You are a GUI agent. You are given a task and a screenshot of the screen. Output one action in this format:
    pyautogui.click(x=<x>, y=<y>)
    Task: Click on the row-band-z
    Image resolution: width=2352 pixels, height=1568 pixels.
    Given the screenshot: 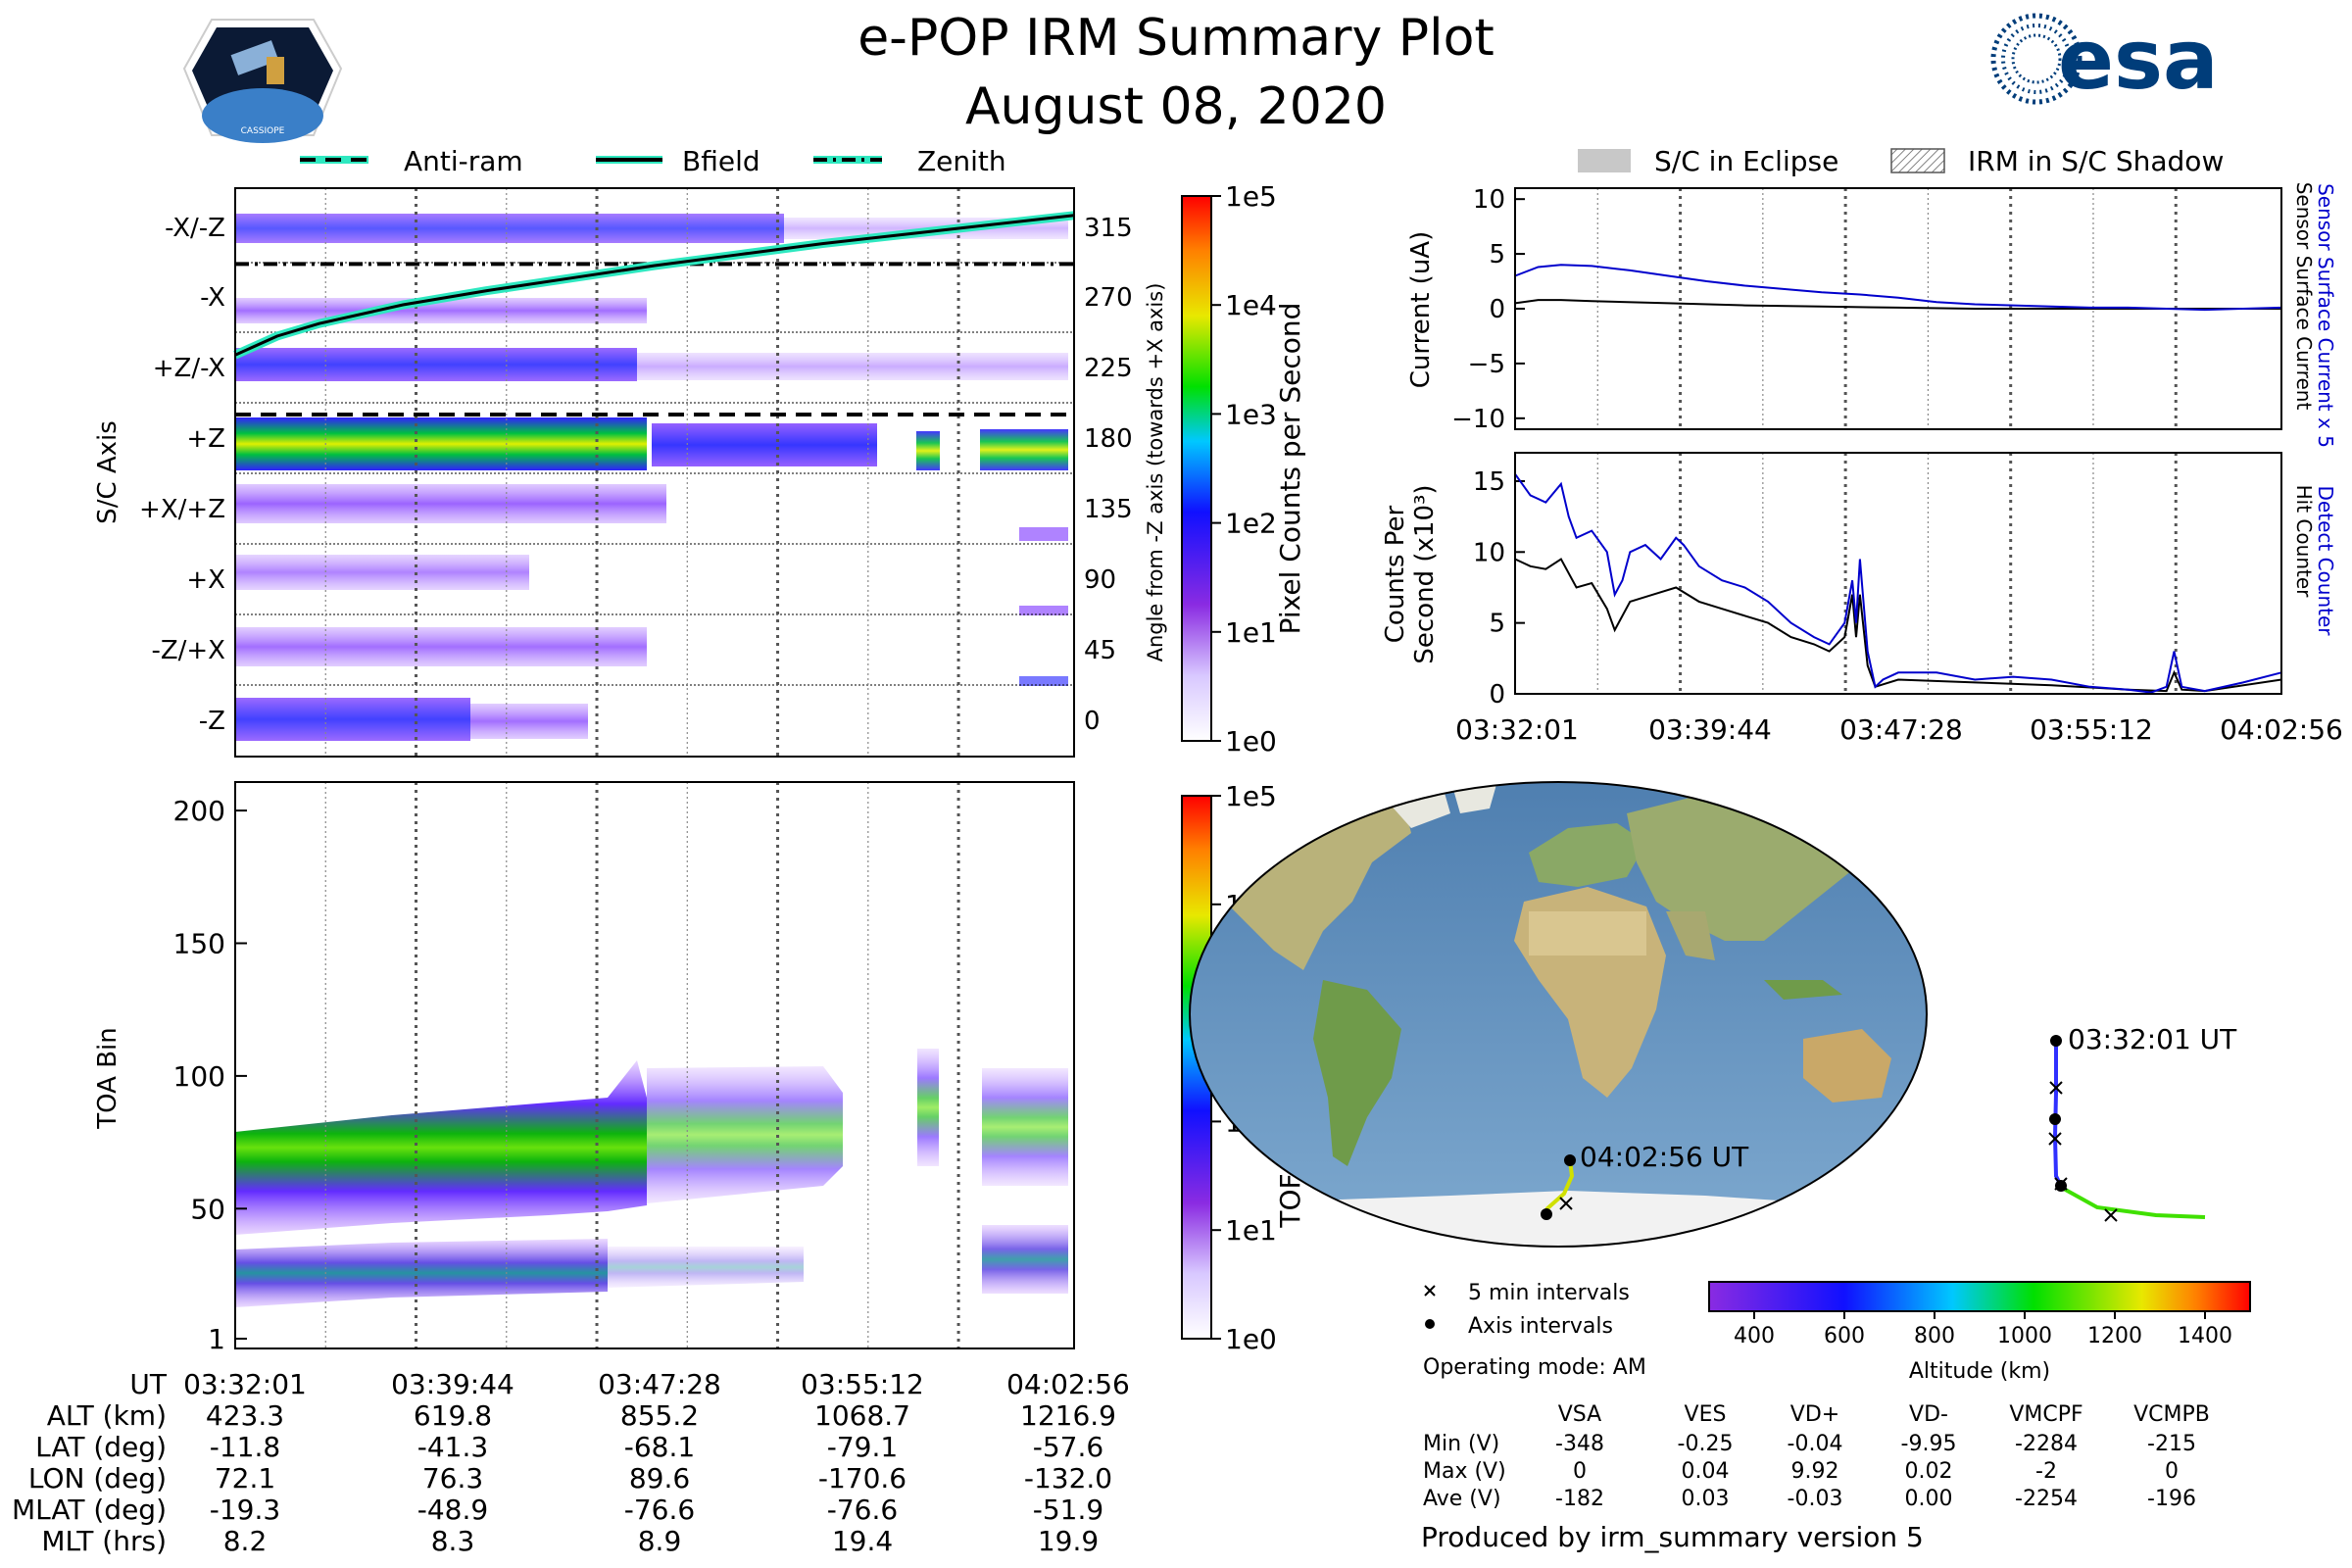 What is the action you would take?
    pyautogui.click(x=441, y=443)
    